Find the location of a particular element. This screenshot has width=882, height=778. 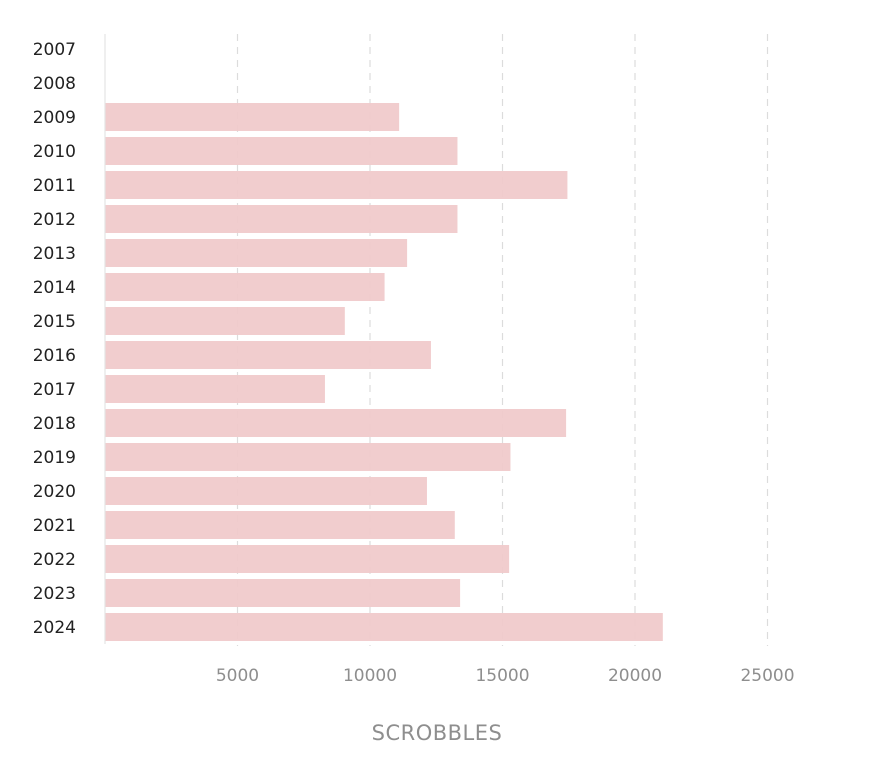

x-tick-labels: 5000 10000 15000 20000 25000 is located at coordinates (505, 676).